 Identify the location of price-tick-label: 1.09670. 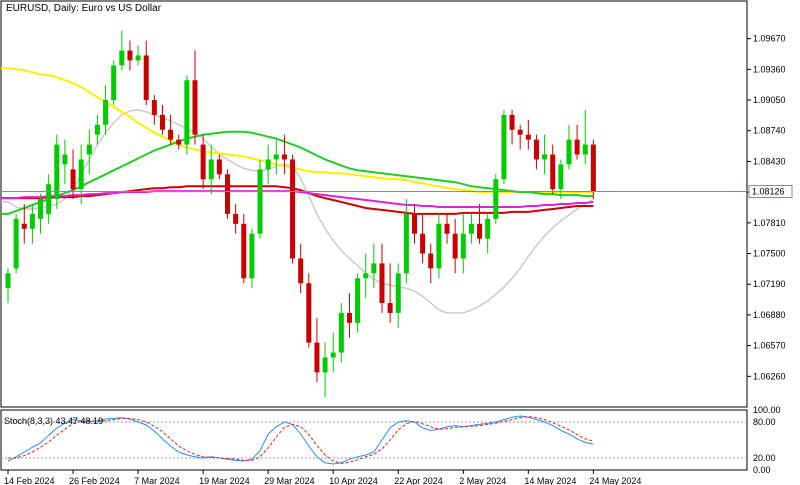
(769, 39).